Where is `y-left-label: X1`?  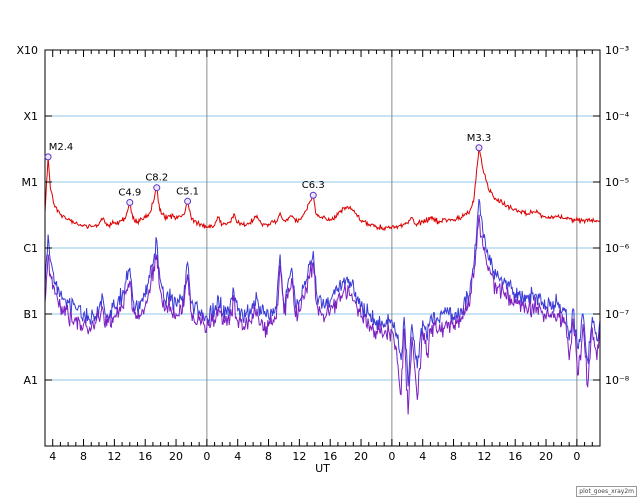
y-left-label: X1 is located at coordinates (30, 116).